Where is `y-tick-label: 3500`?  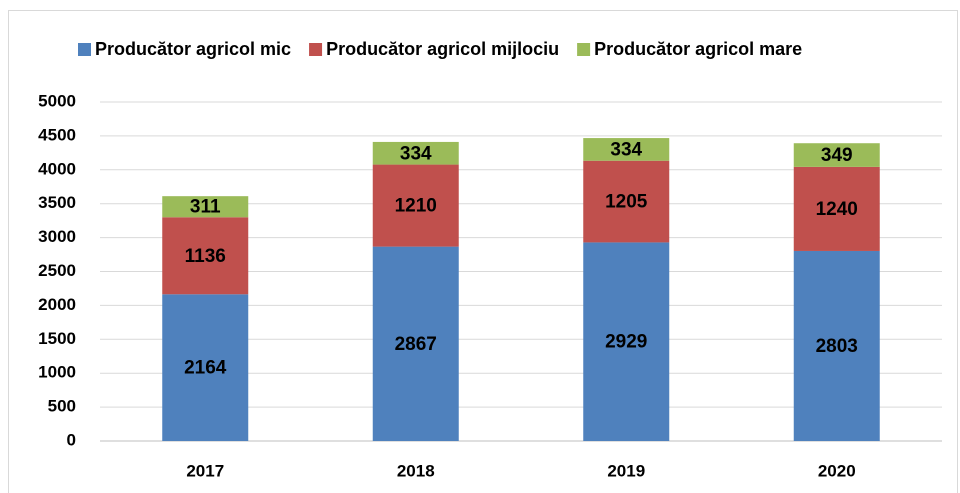 y-tick-label: 3500 is located at coordinates (57, 202).